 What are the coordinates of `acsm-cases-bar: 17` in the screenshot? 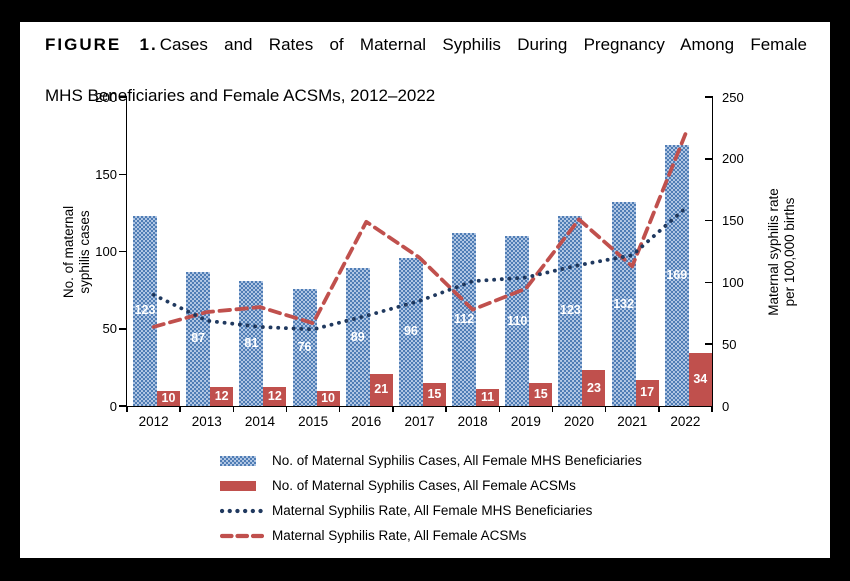 It's located at (647, 392).